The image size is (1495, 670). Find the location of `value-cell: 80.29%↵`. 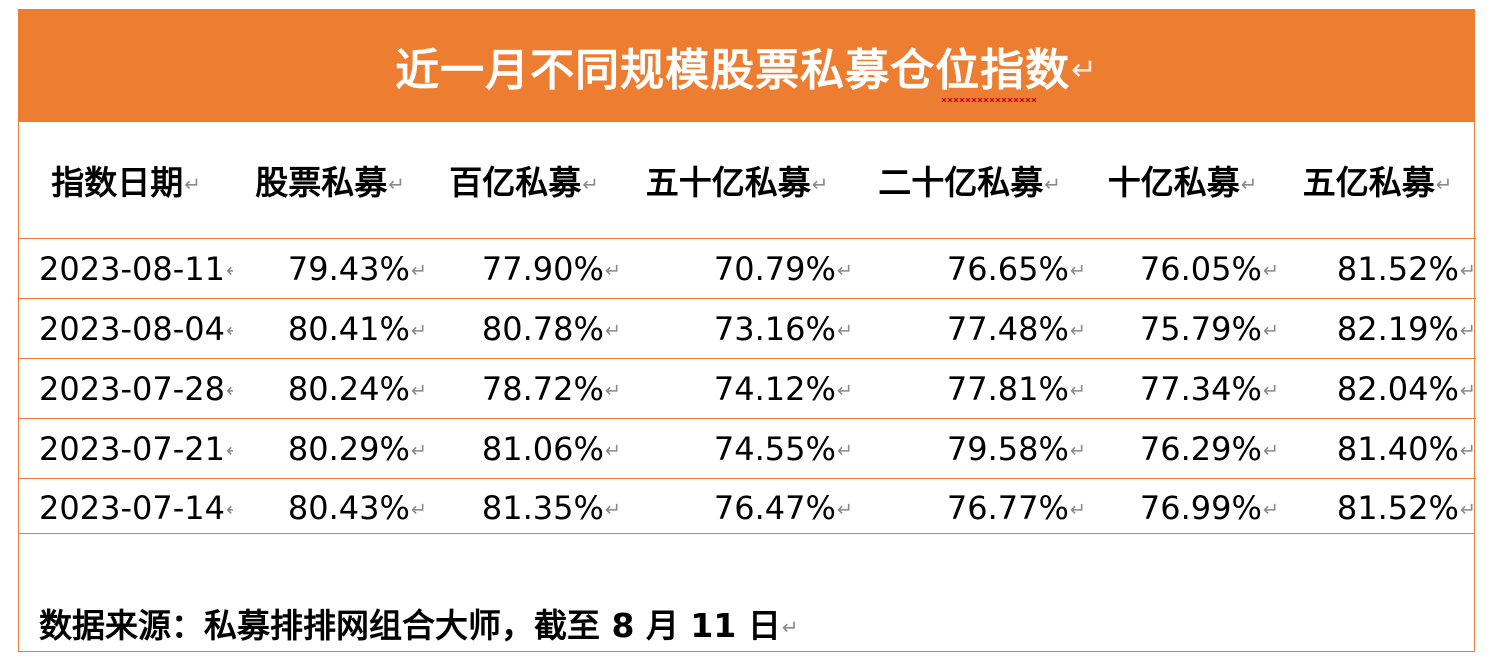

value-cell: 80.29%↵ is located at coordinates (330, 448).